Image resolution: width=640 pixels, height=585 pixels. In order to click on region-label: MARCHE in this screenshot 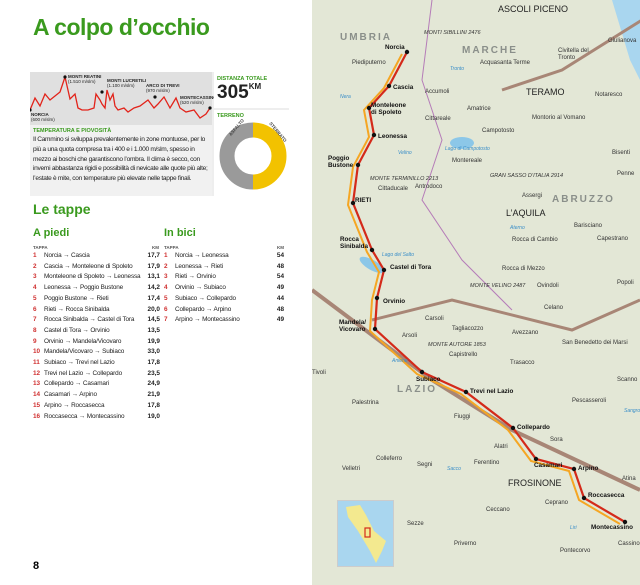, I will do `click(490, 50)`.